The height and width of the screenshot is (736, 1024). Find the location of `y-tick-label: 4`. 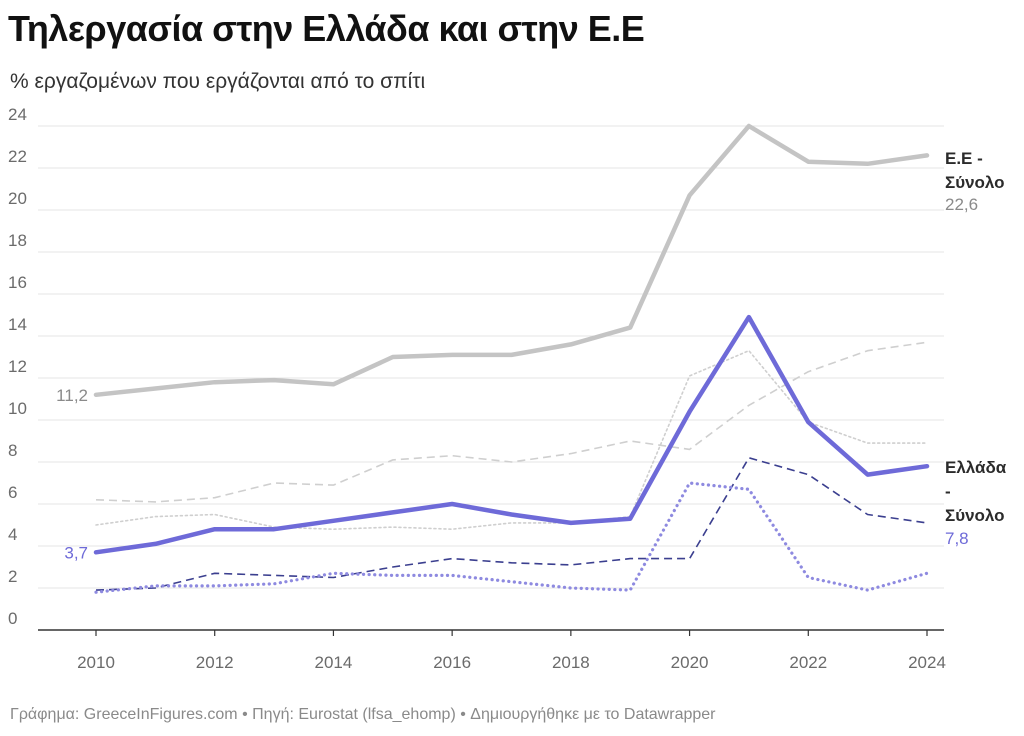

y-tick-label: 4 is located at coordinates (12, 534).